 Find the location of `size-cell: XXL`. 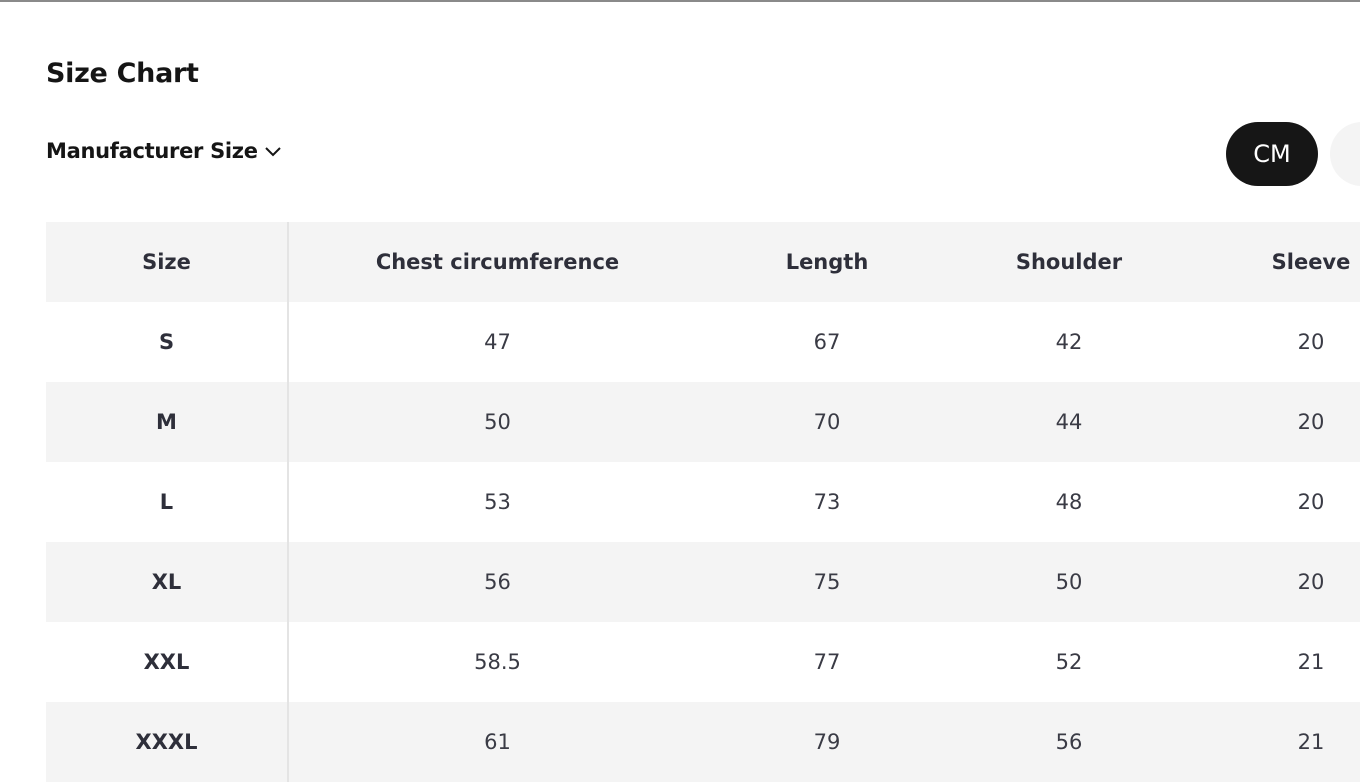

size-cell: XXL is located at coordinates (167, 662).